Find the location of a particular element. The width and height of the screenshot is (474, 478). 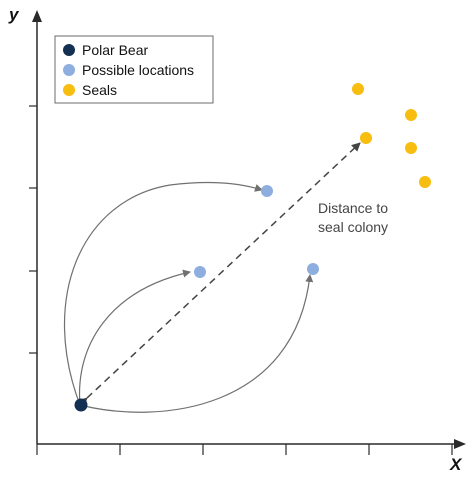

legend-marker-possible-locations is located at coordinates (69, 70).